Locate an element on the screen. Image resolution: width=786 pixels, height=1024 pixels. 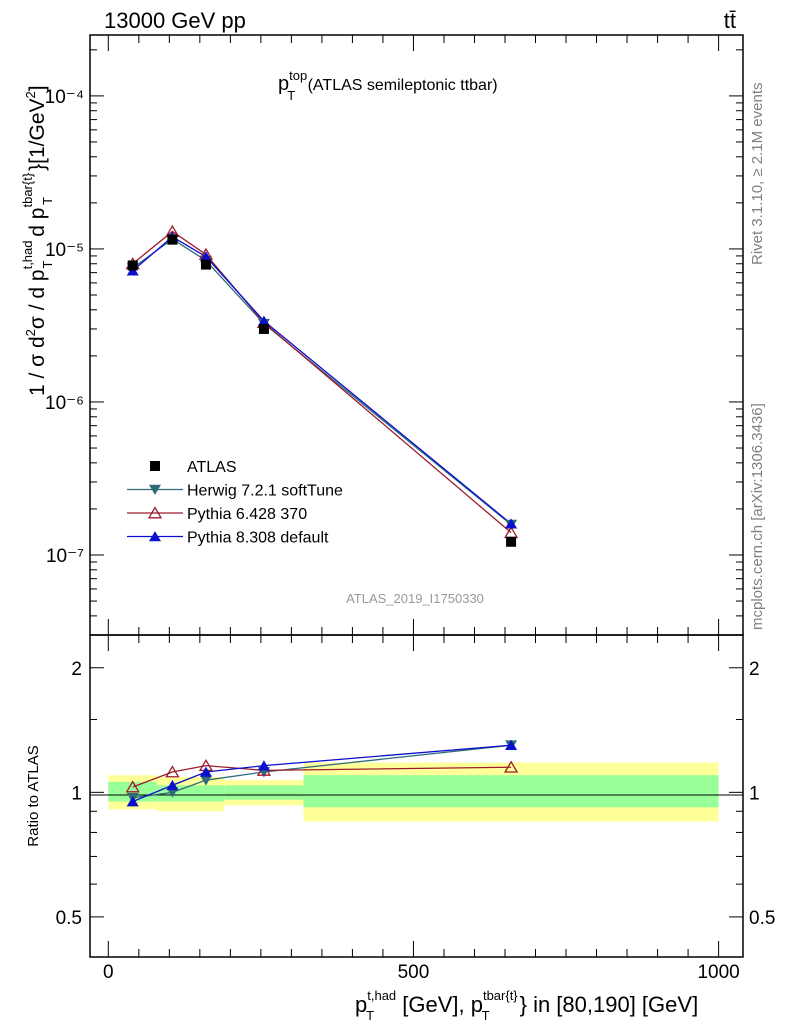
ratio-tick-label-right: 1 is located at coordinates (754, 793).